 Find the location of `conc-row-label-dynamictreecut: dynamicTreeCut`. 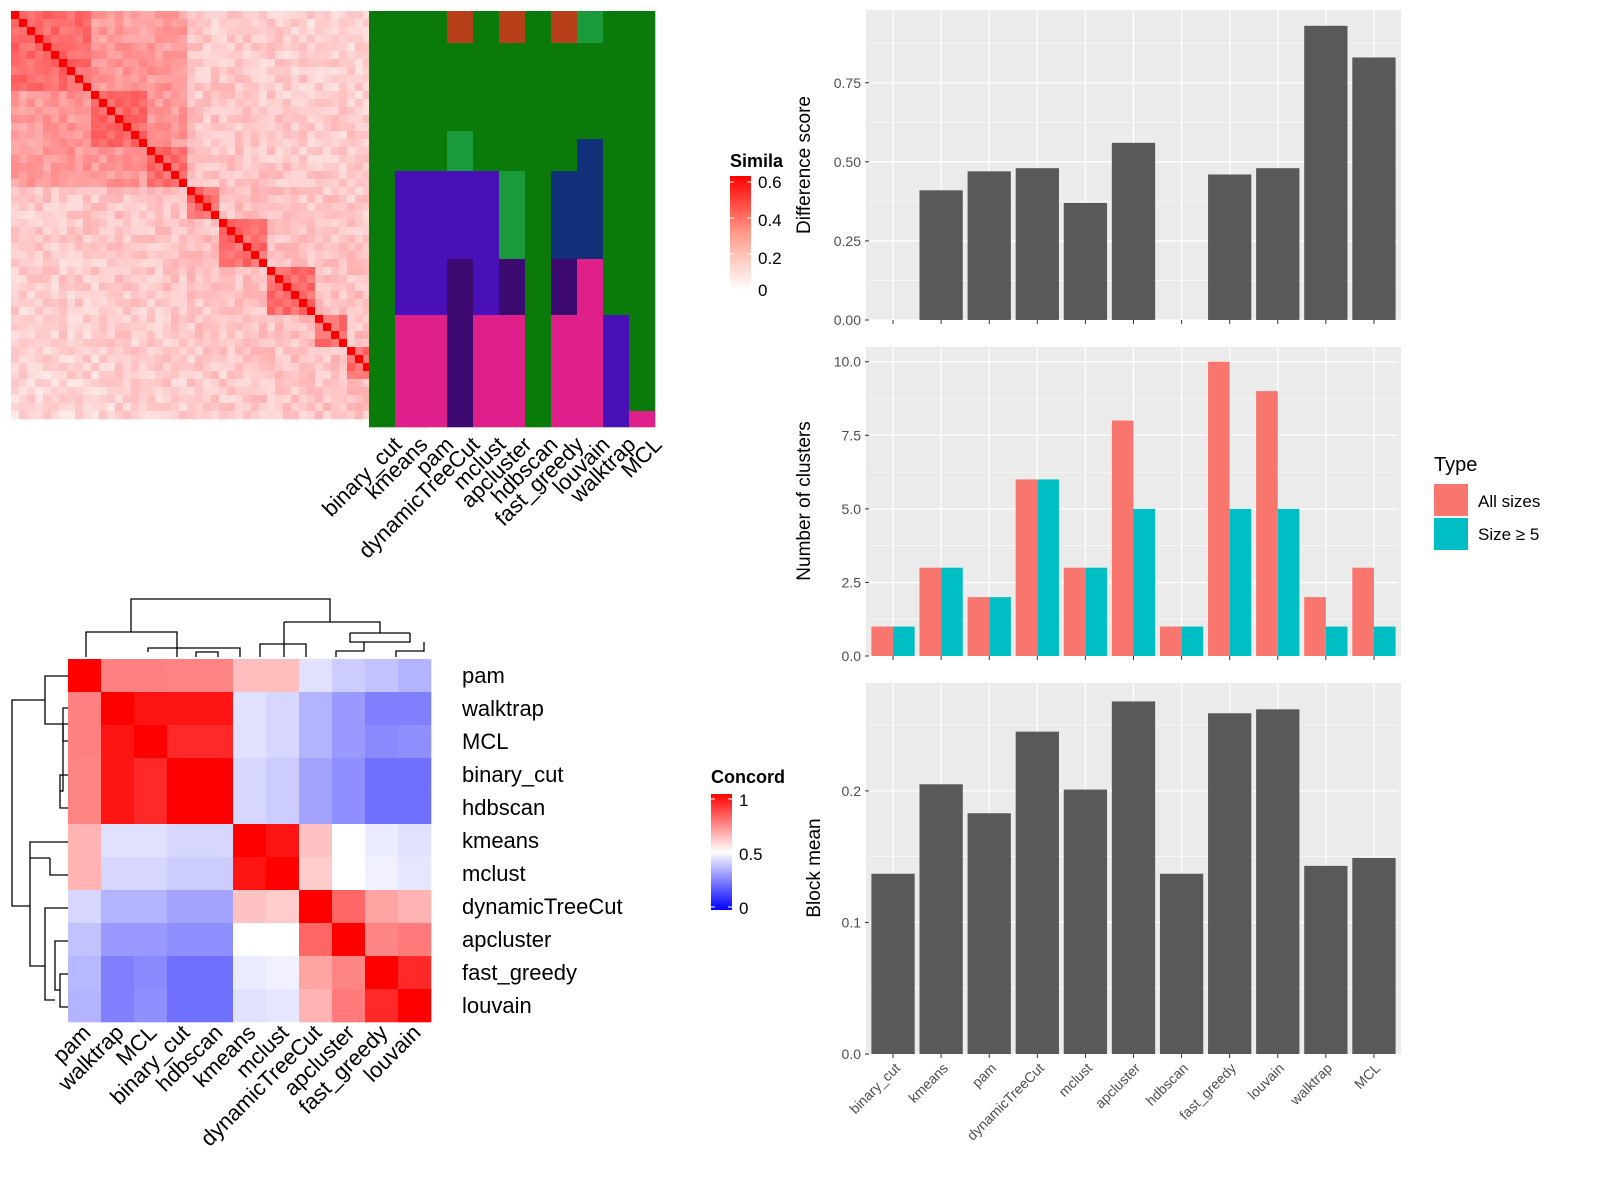

conc-row-label-dynamictreecut: dynamicTreeCut is located at coordinates (542, 906).